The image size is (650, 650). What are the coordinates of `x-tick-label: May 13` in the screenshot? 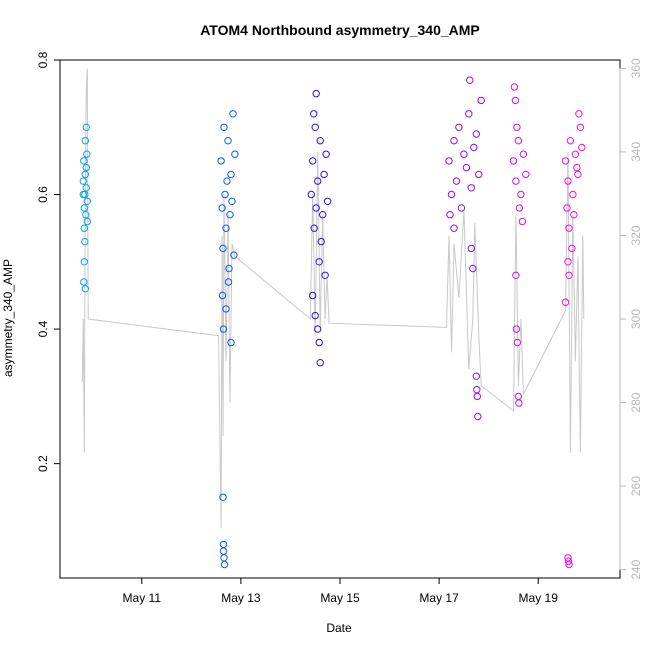 It's located at (241, 598).